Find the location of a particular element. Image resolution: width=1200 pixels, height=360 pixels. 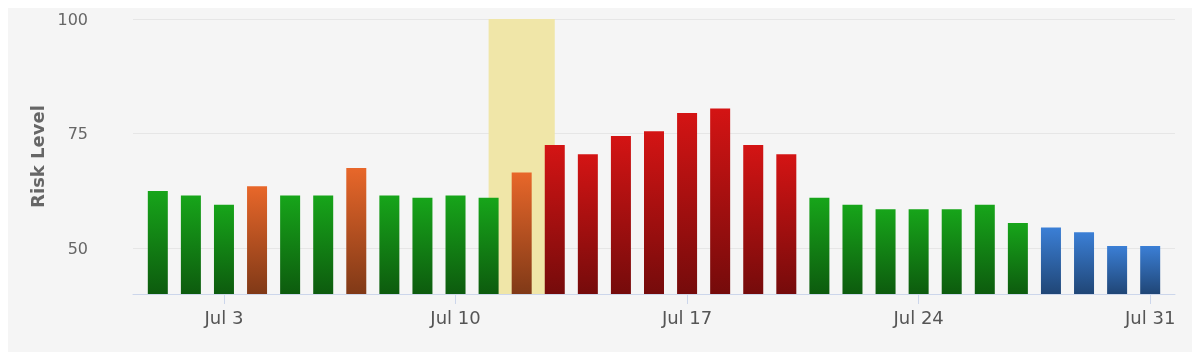

y-tick-label: 75 is located at coordinates (77, 134).